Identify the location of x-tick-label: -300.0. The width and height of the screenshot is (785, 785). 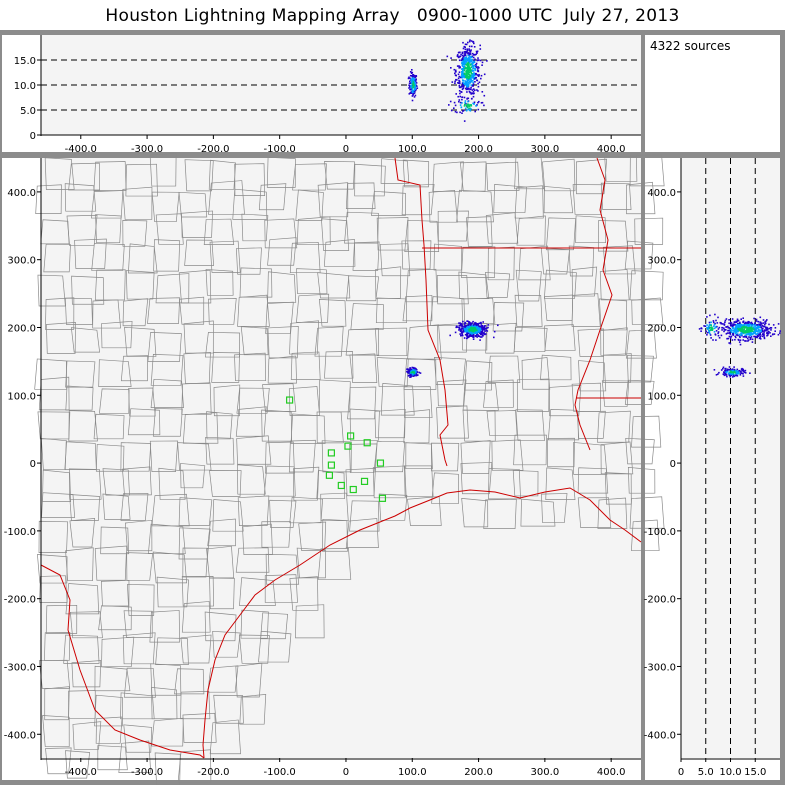
(147, 772).